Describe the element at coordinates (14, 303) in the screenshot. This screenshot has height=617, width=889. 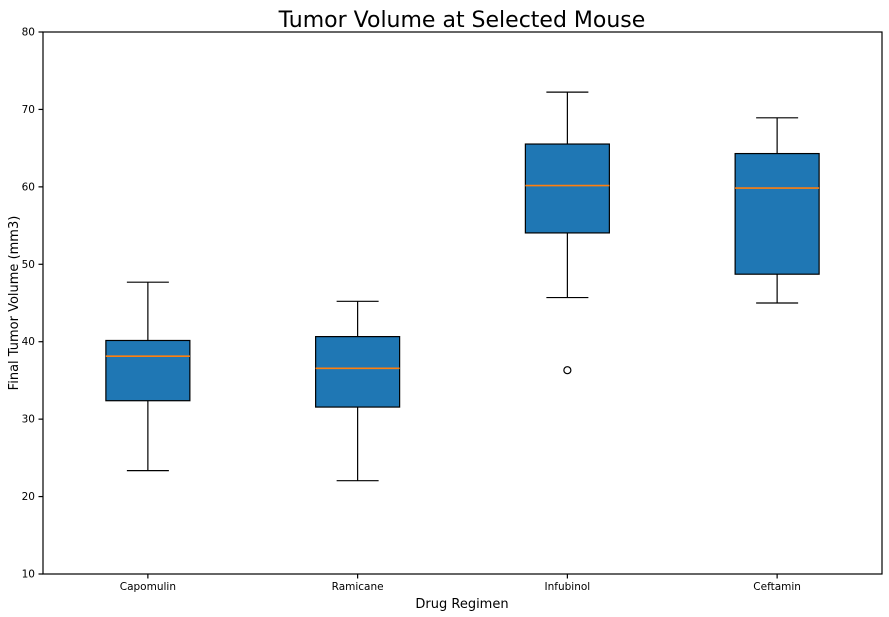
I see `y-axis-label: Final Tumor Volume (mm3)` at that location.